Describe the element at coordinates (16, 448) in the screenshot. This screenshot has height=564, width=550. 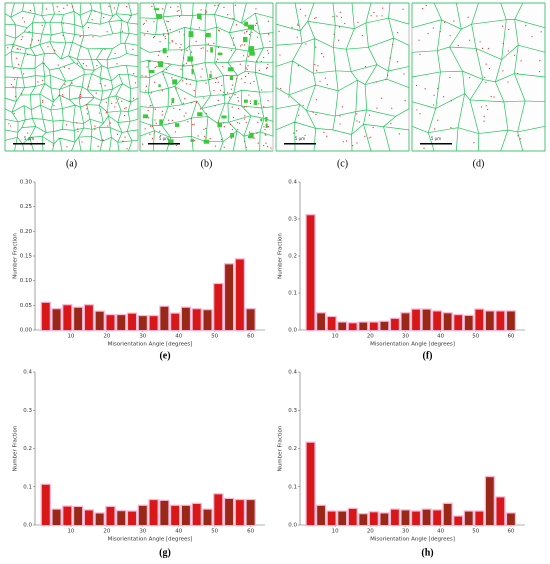
I see `y-axis-label: Number Fraction` at that location.